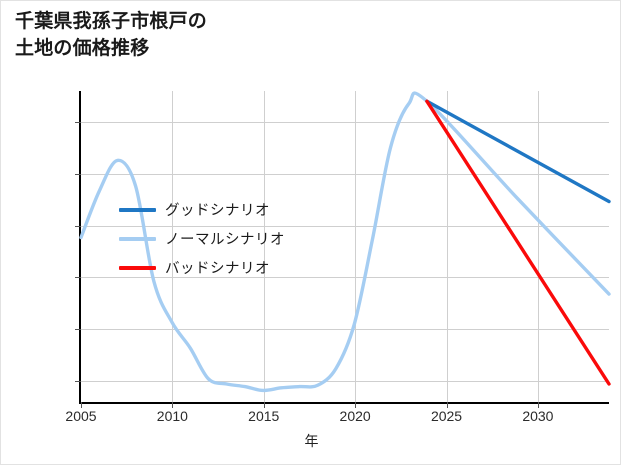  I want to click on x-tick-label: 2015, so click(264, 416).